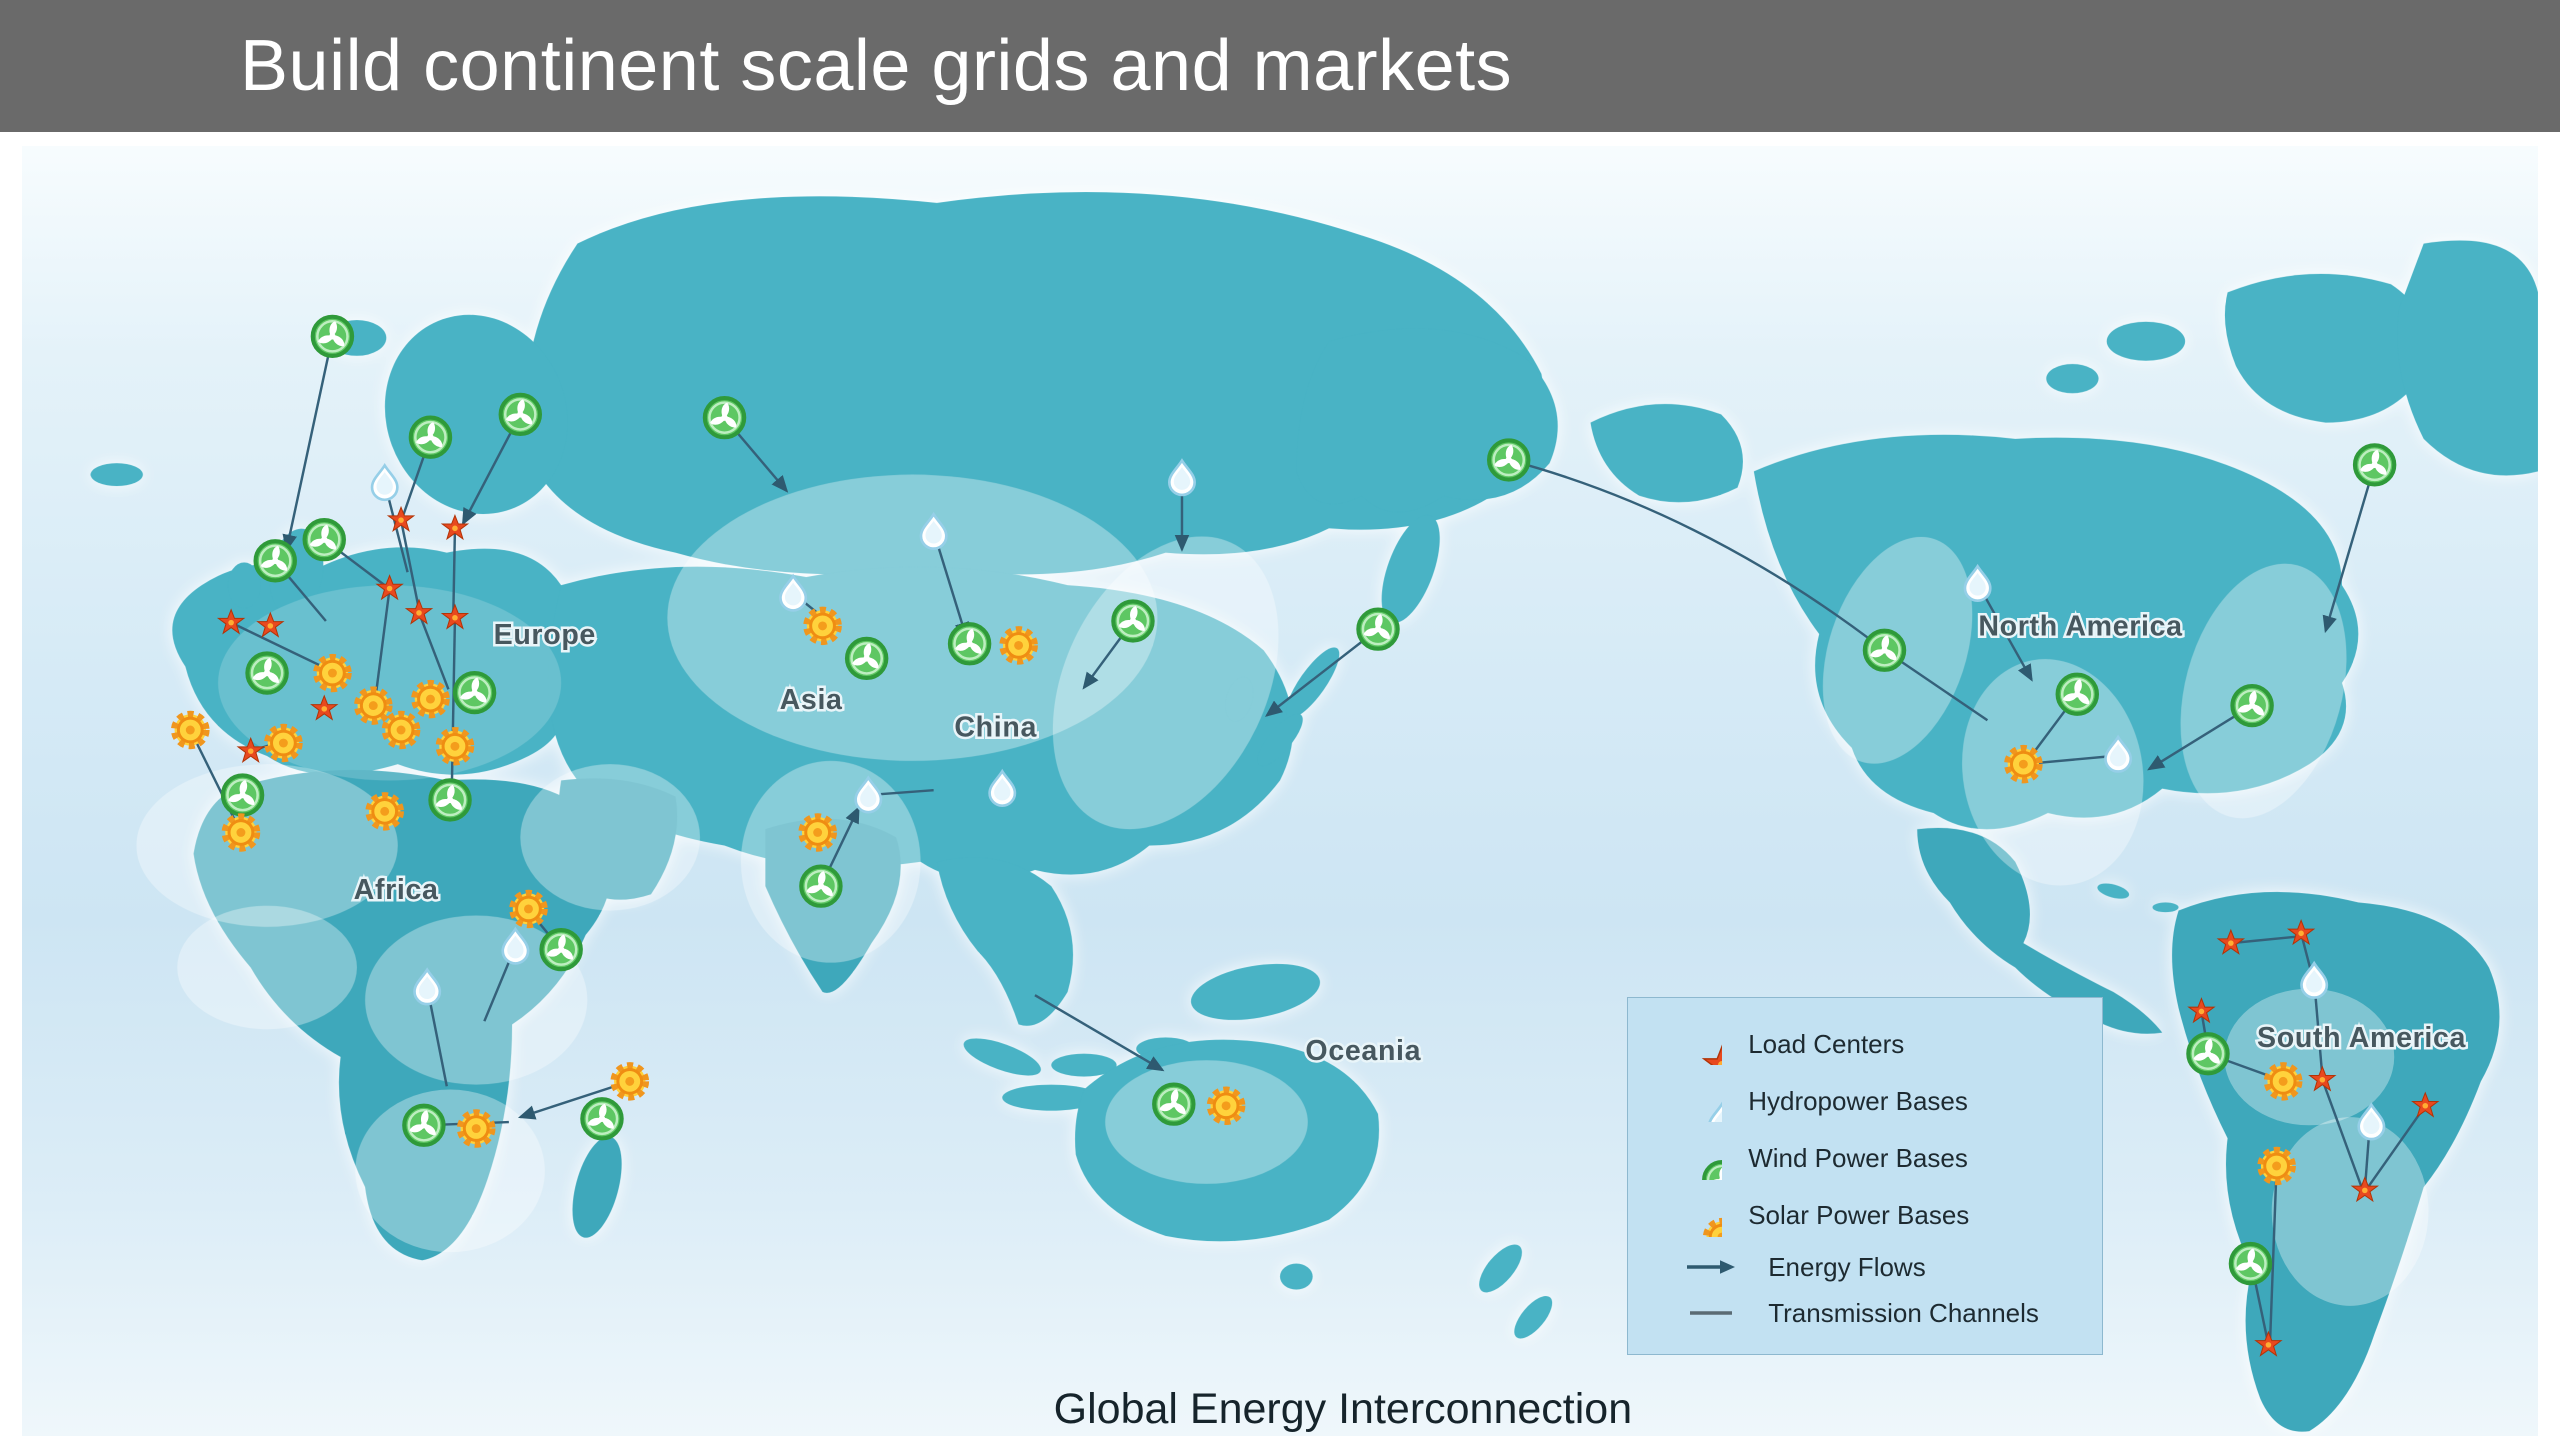  I want to click on legend-item-solar: Solar Power Bases, so click(1887, 1216).